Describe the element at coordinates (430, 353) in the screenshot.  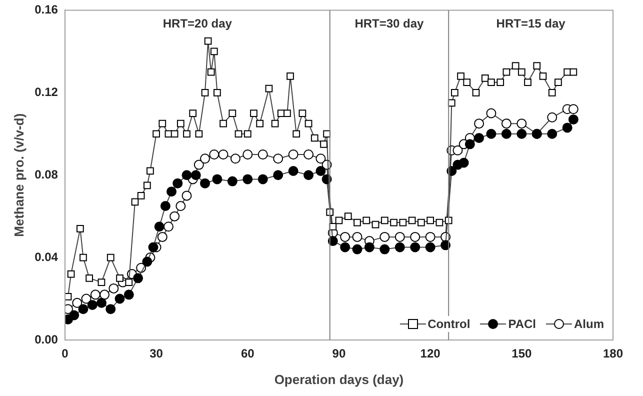
I see `x-tick-label: 120` at that location.